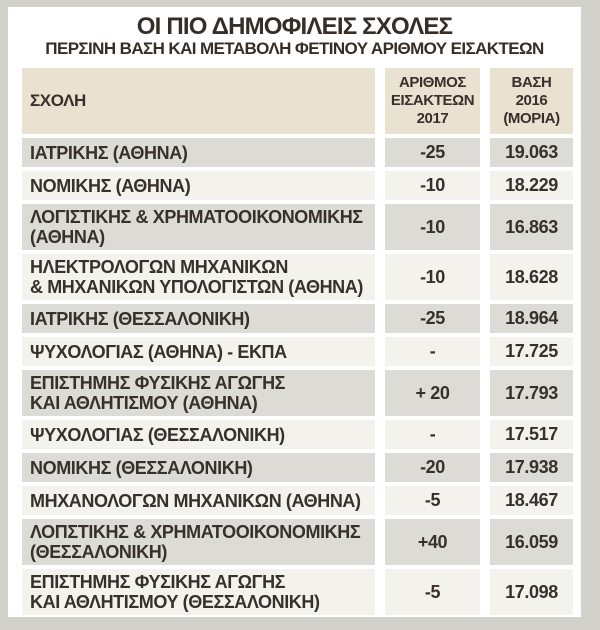  What do you see at coordinates (531, 185) in the screenshot?
I see `base-score-cell: 18.229` at bounding box center [531, 185].